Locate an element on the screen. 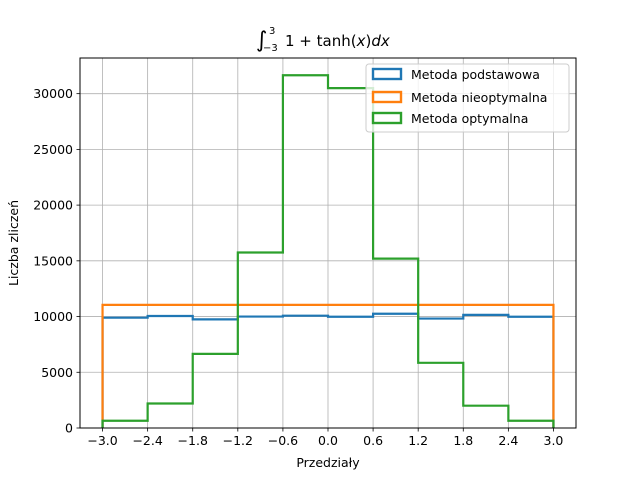 This screenshot has height=484, width=640. x-tick-label: 0.6 is located at coordinates (373, 440).